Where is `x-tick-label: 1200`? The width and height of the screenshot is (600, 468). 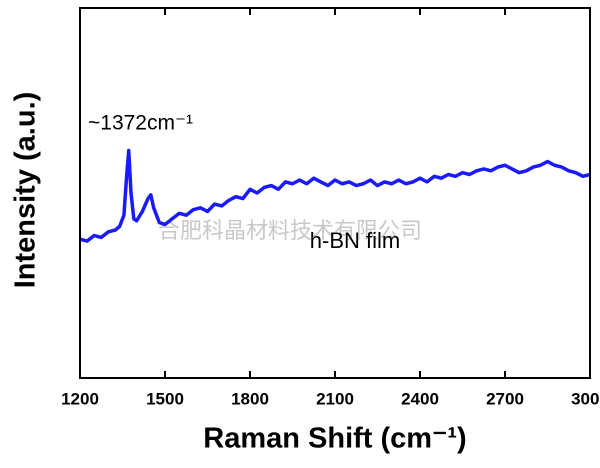
x-tick-label: 1200 is located at coordinates (80, 398).